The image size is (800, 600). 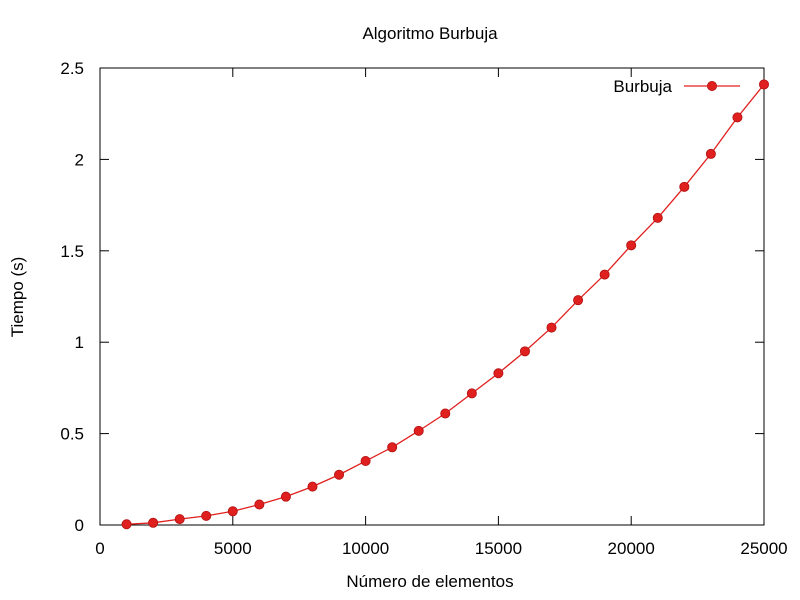 I want to click on chart-title: Algoritmo Burbuja, so click(x=430, y=33).